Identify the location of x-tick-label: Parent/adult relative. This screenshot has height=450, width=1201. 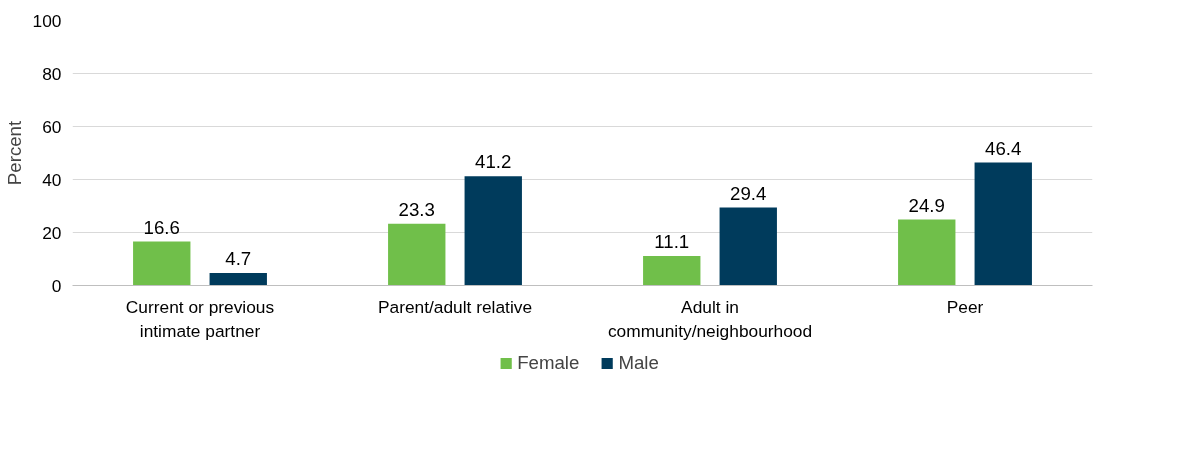
(455, 306).